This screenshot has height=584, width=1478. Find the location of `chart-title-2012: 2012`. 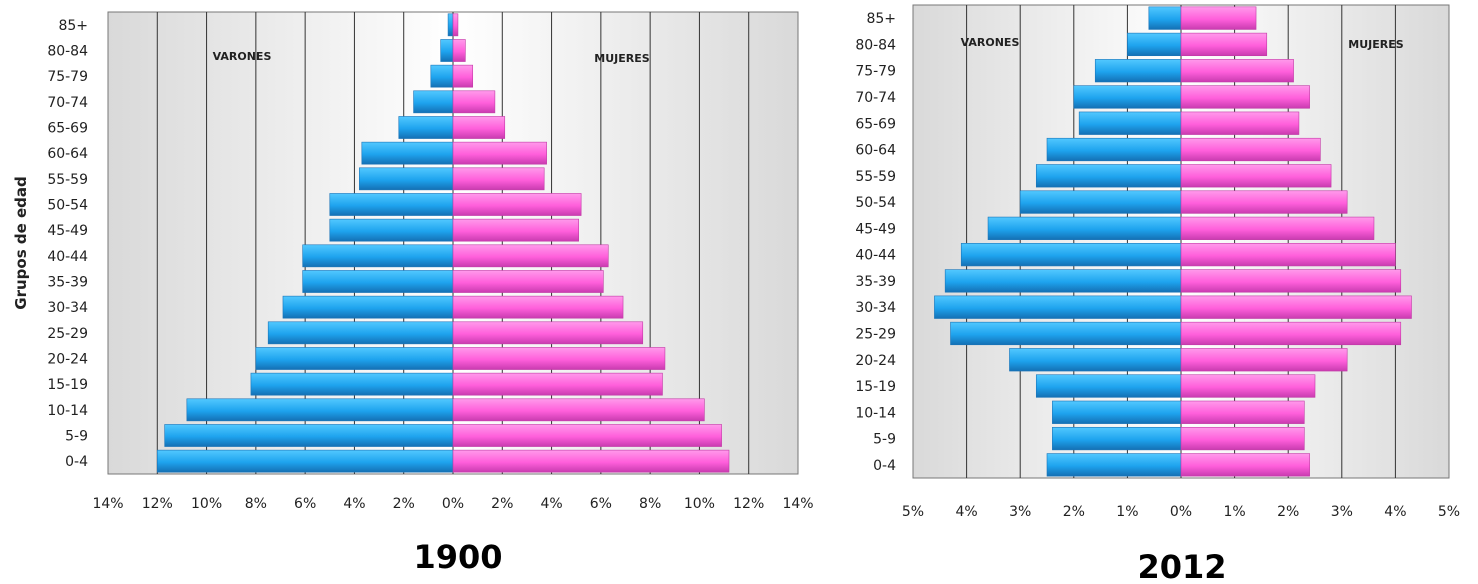

chart-title-2012: 2012 is located at coordinates (1181, 566).